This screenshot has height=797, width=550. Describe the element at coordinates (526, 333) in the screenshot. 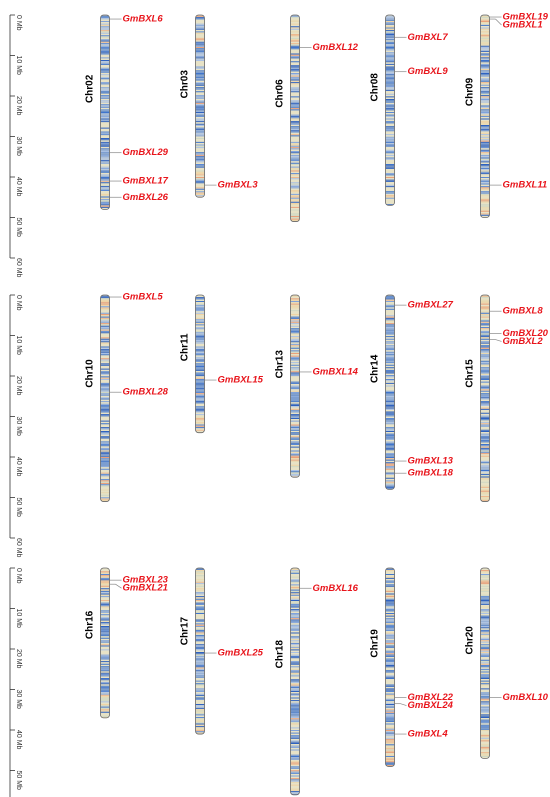

I see `gene-label: GmBXL20` at that location.